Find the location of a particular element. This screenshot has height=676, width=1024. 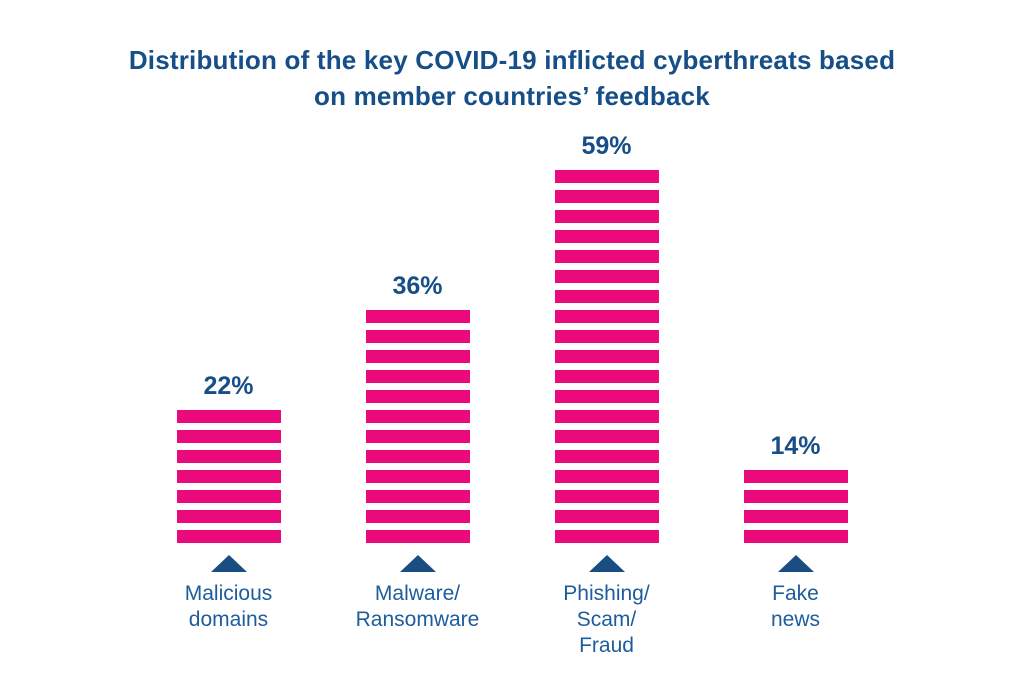

category-label-line: domains is located at coordinates (228, 619).